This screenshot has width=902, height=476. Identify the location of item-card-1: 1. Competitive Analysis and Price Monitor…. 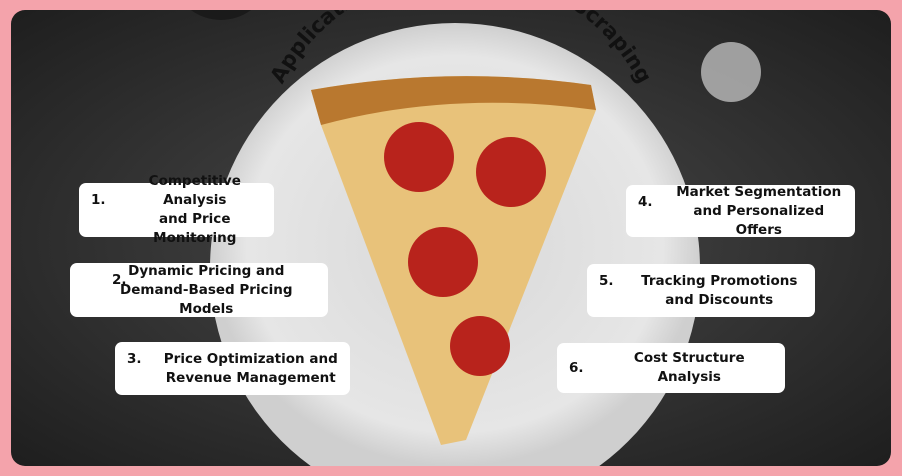
(176, 209).